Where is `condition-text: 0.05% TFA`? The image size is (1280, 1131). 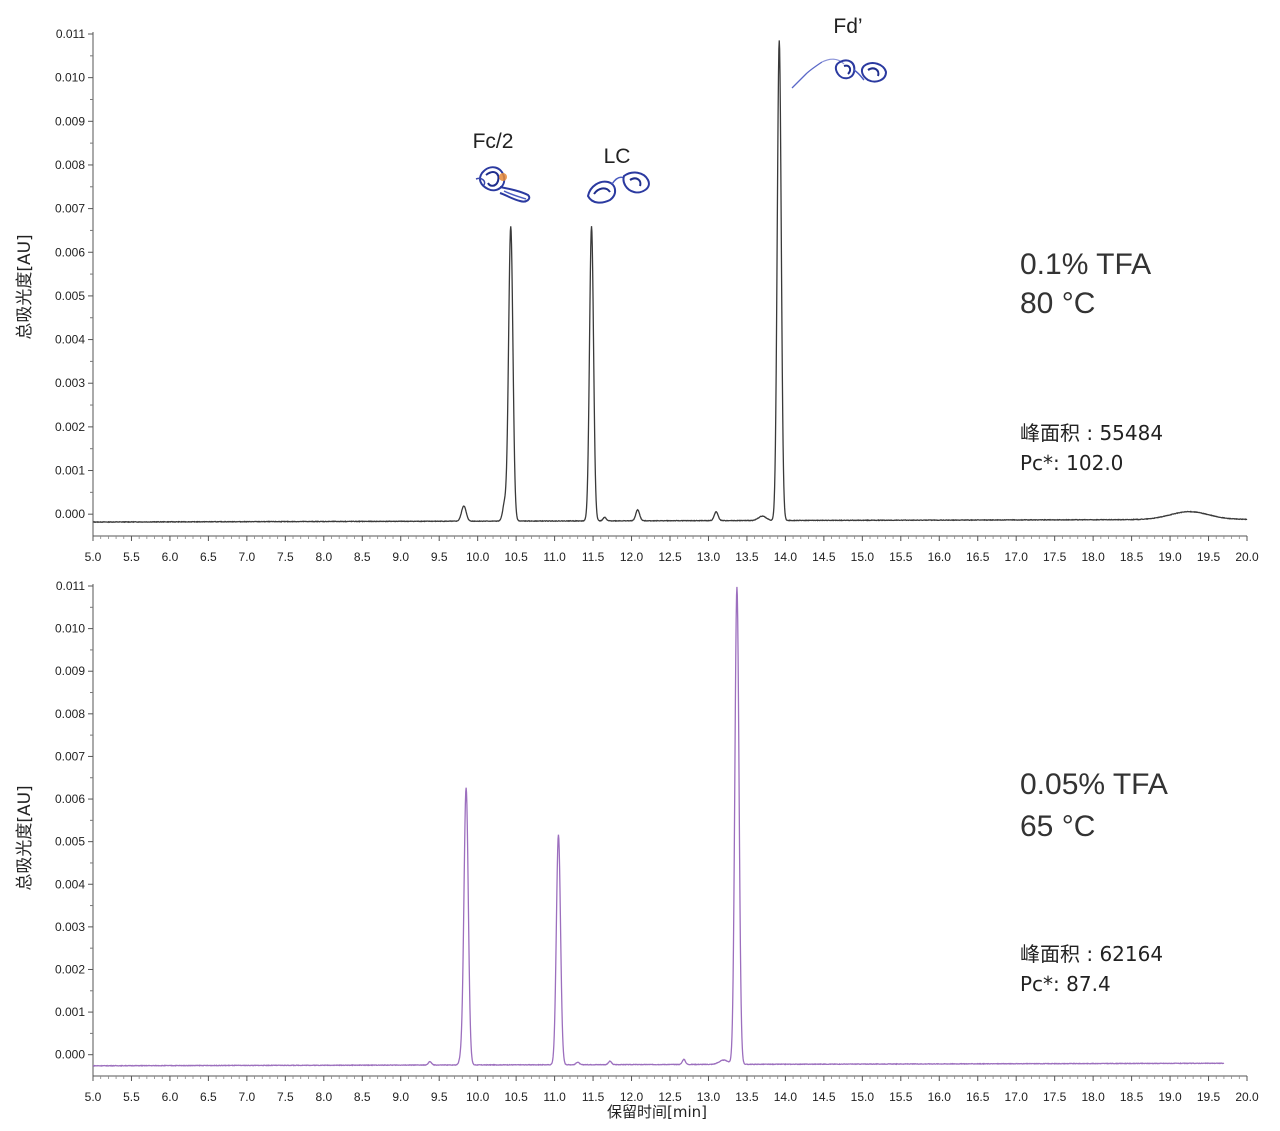 condition-text: 0.05% TFA is located at coordinates (1094, 784).